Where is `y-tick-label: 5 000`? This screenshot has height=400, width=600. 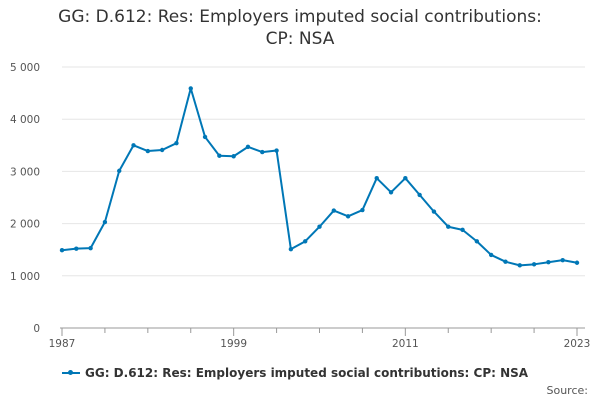 y-tick-label: 5 000 is located at coordinates (25, 68).